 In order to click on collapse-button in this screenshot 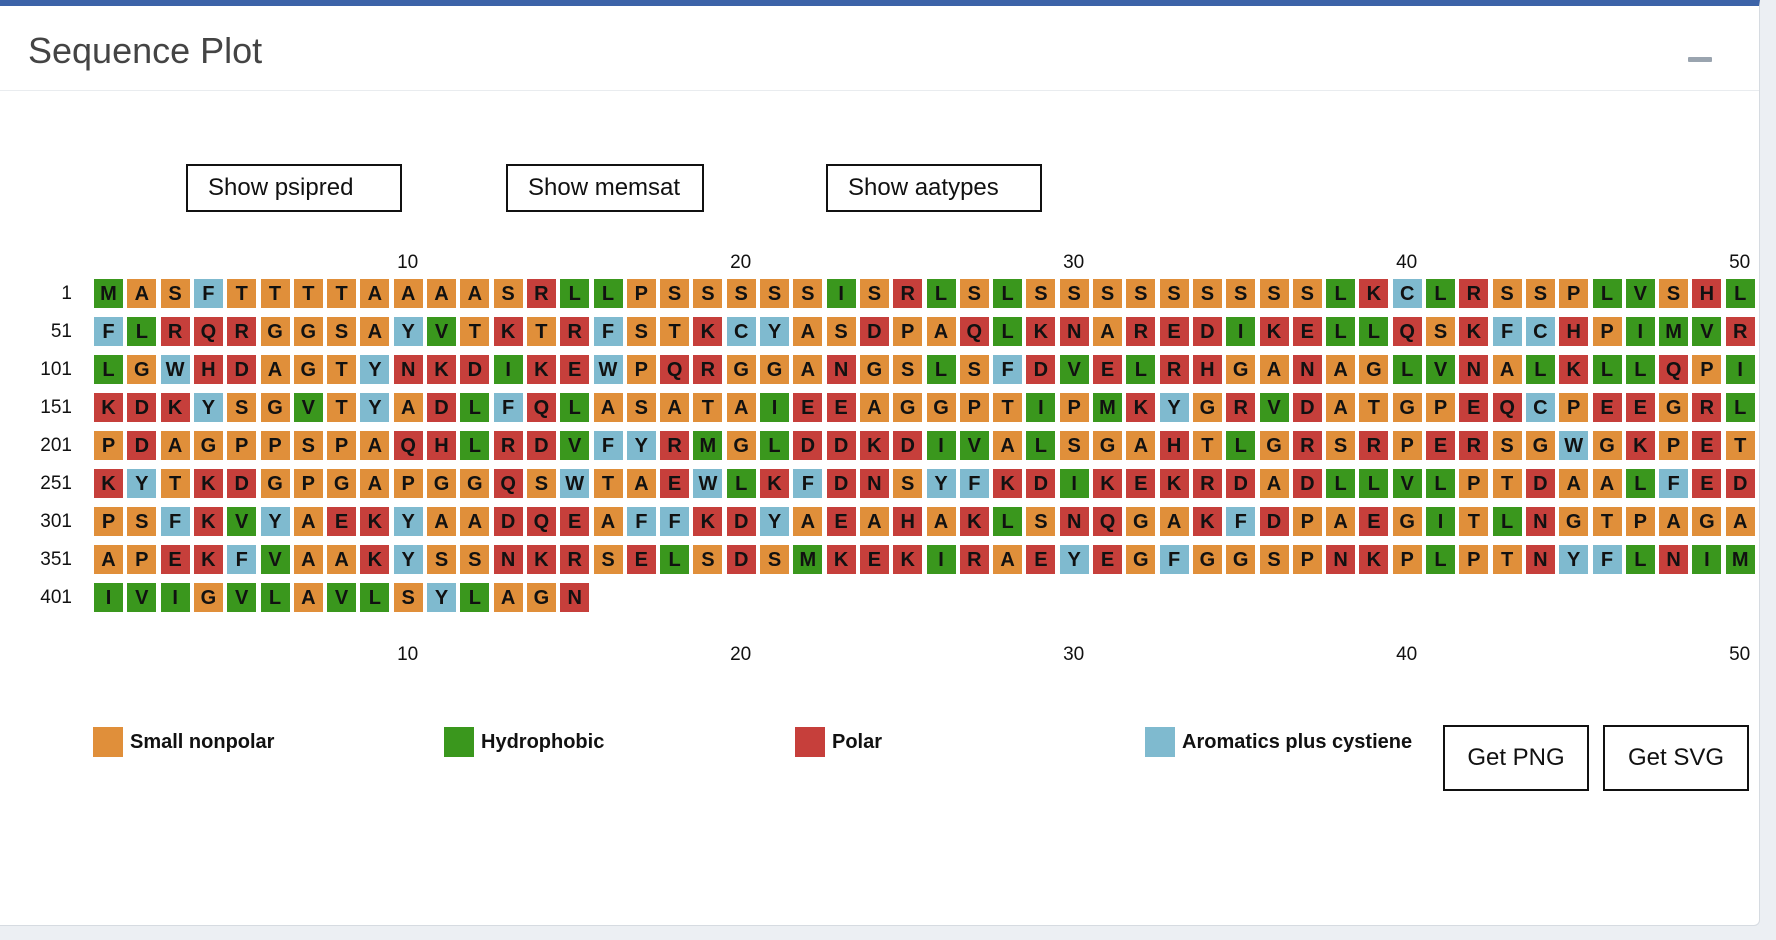, I will do `click(1700, 63)`.